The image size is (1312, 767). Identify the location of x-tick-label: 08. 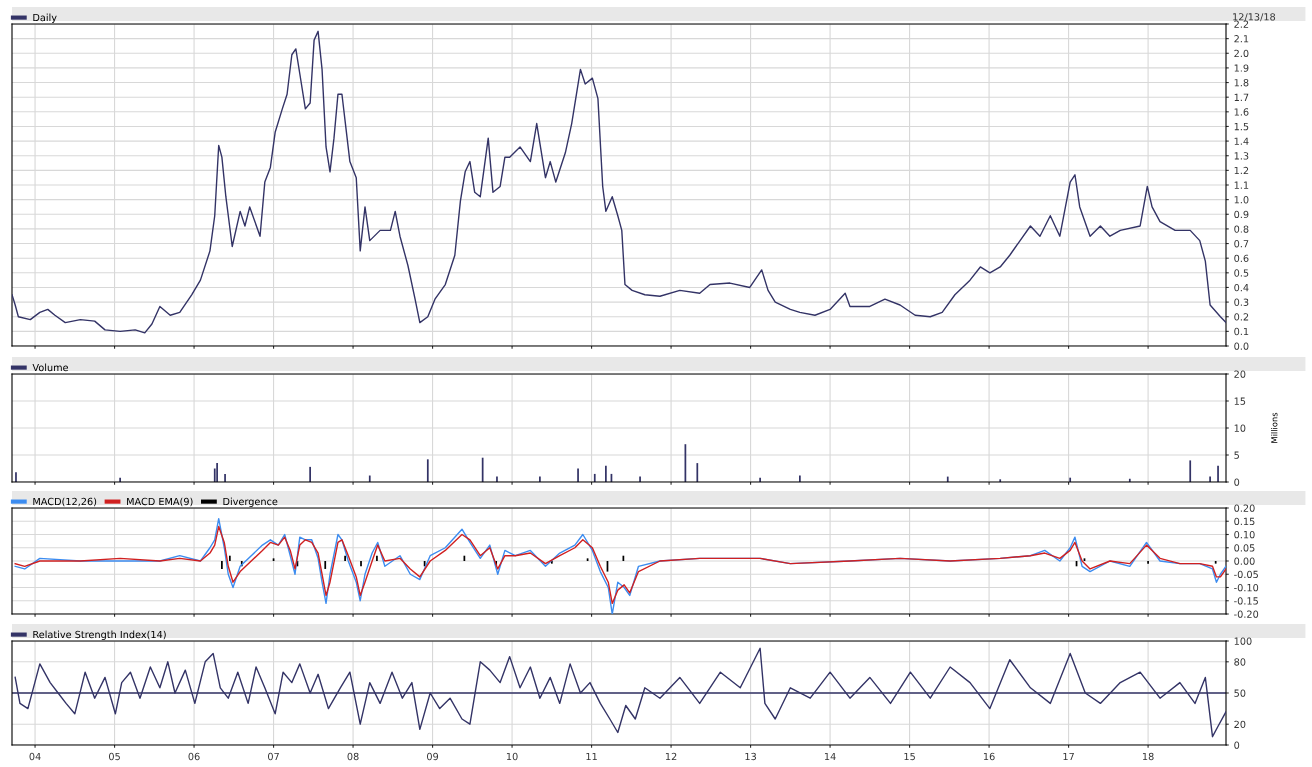
(353, 756).